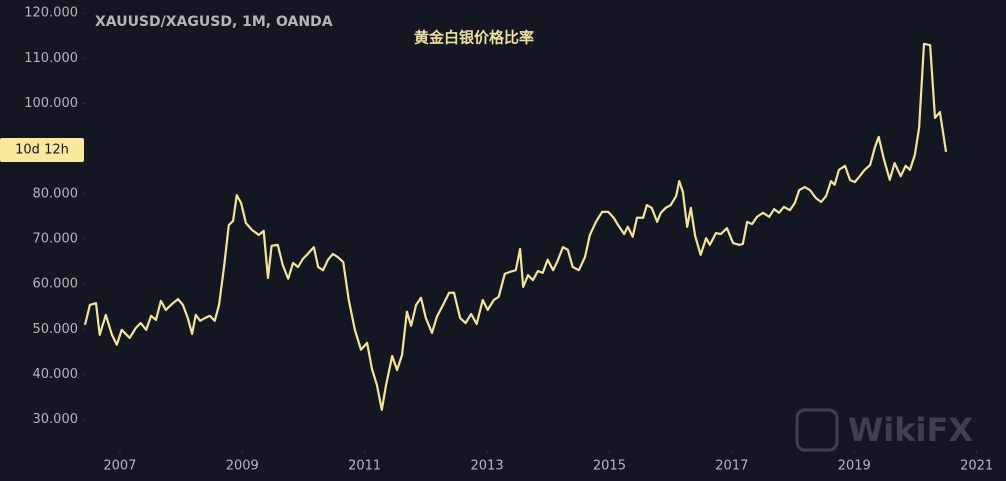 The height and width of the screenshot is (481, 1006). Describe the element at coordinates (56, 239) in the screenshot. I see `y-tick-label: 70.000` at that location.